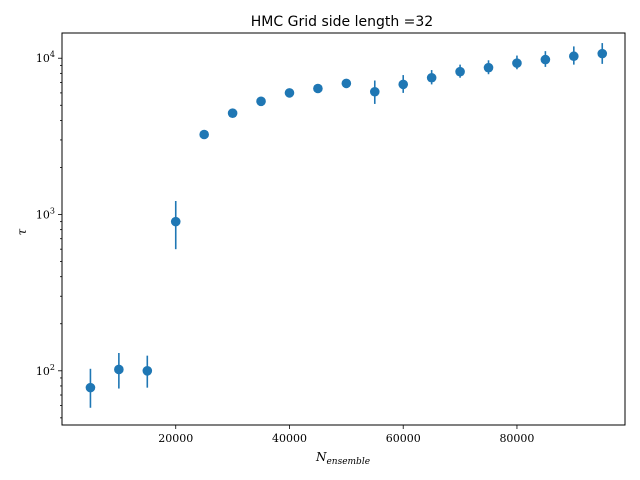 The image size is (640, 480). What do you see at coordinates (45, 370) in the screenshot?
I see `y-tick-label: 10²` at bounding box center [45, 370].